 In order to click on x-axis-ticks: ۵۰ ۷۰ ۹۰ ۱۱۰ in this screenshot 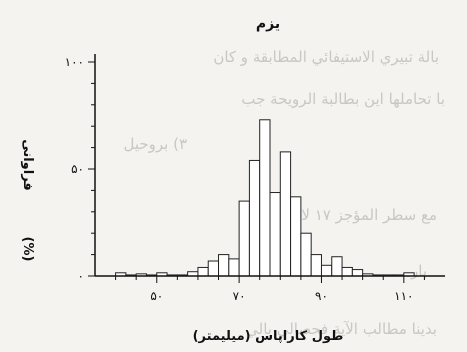, I will do `click(270, 289)`.